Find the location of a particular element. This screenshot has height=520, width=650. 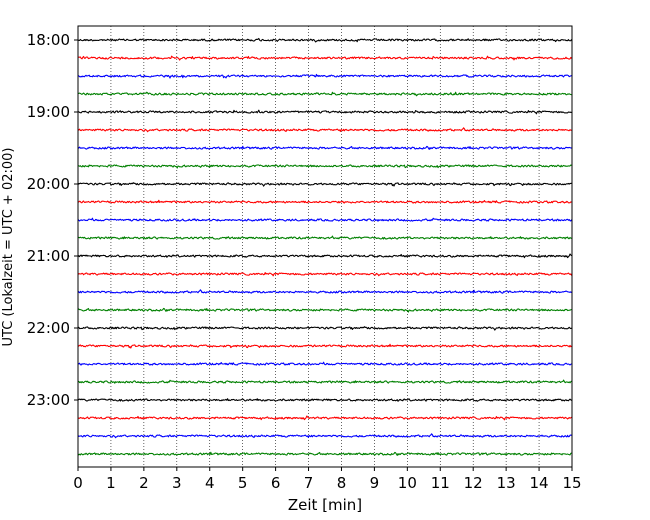

x-tick-label: 9 is located at coordinates (375, 483).